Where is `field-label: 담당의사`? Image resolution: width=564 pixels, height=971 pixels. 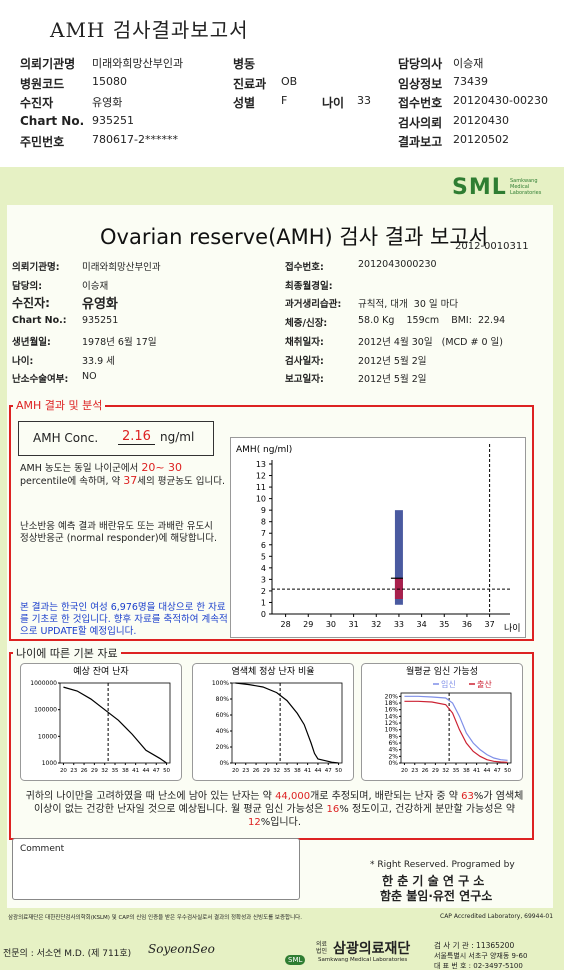 field-label: 담당의사 is located at coordinates (420, 64).